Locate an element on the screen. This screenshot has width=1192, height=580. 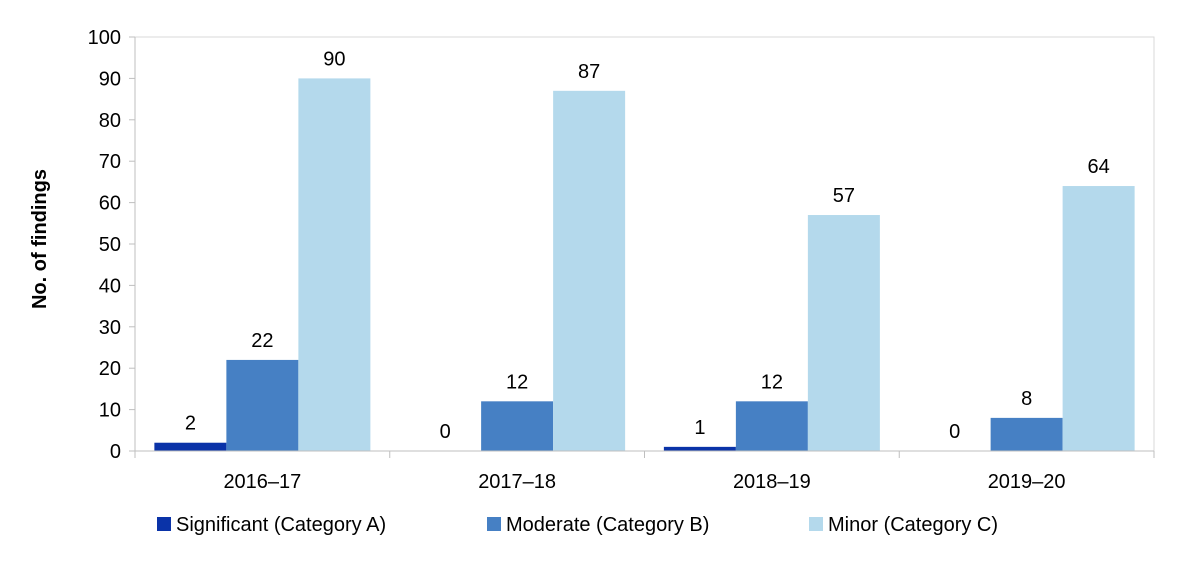
y-tick-label: 20 is located at coordinates (110, 369).